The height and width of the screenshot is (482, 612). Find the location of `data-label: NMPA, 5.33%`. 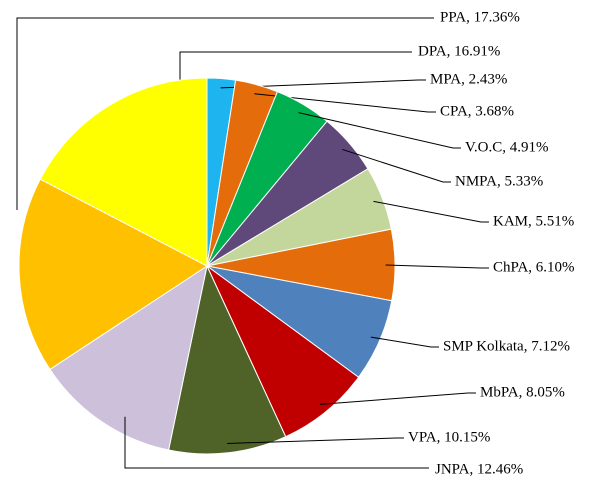

data-label: NMPA, 5.33% is located at coordinates (499, 181).